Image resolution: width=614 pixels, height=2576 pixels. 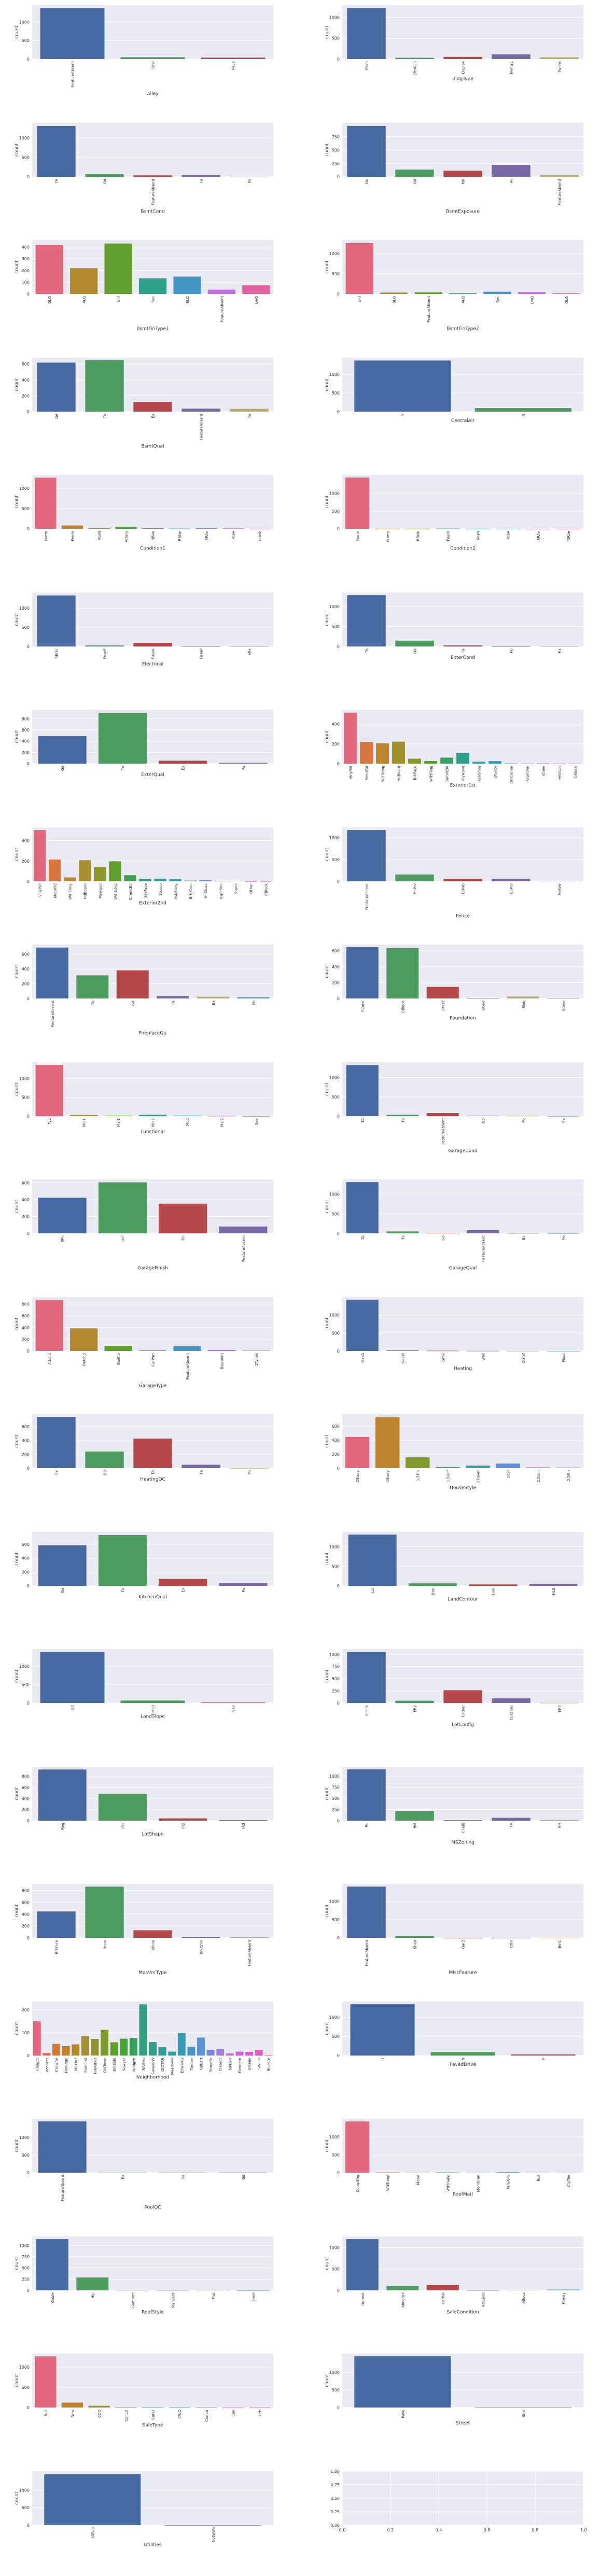 I want to click on x-axis-label: BsmtQual, so click(x=153, y=446).